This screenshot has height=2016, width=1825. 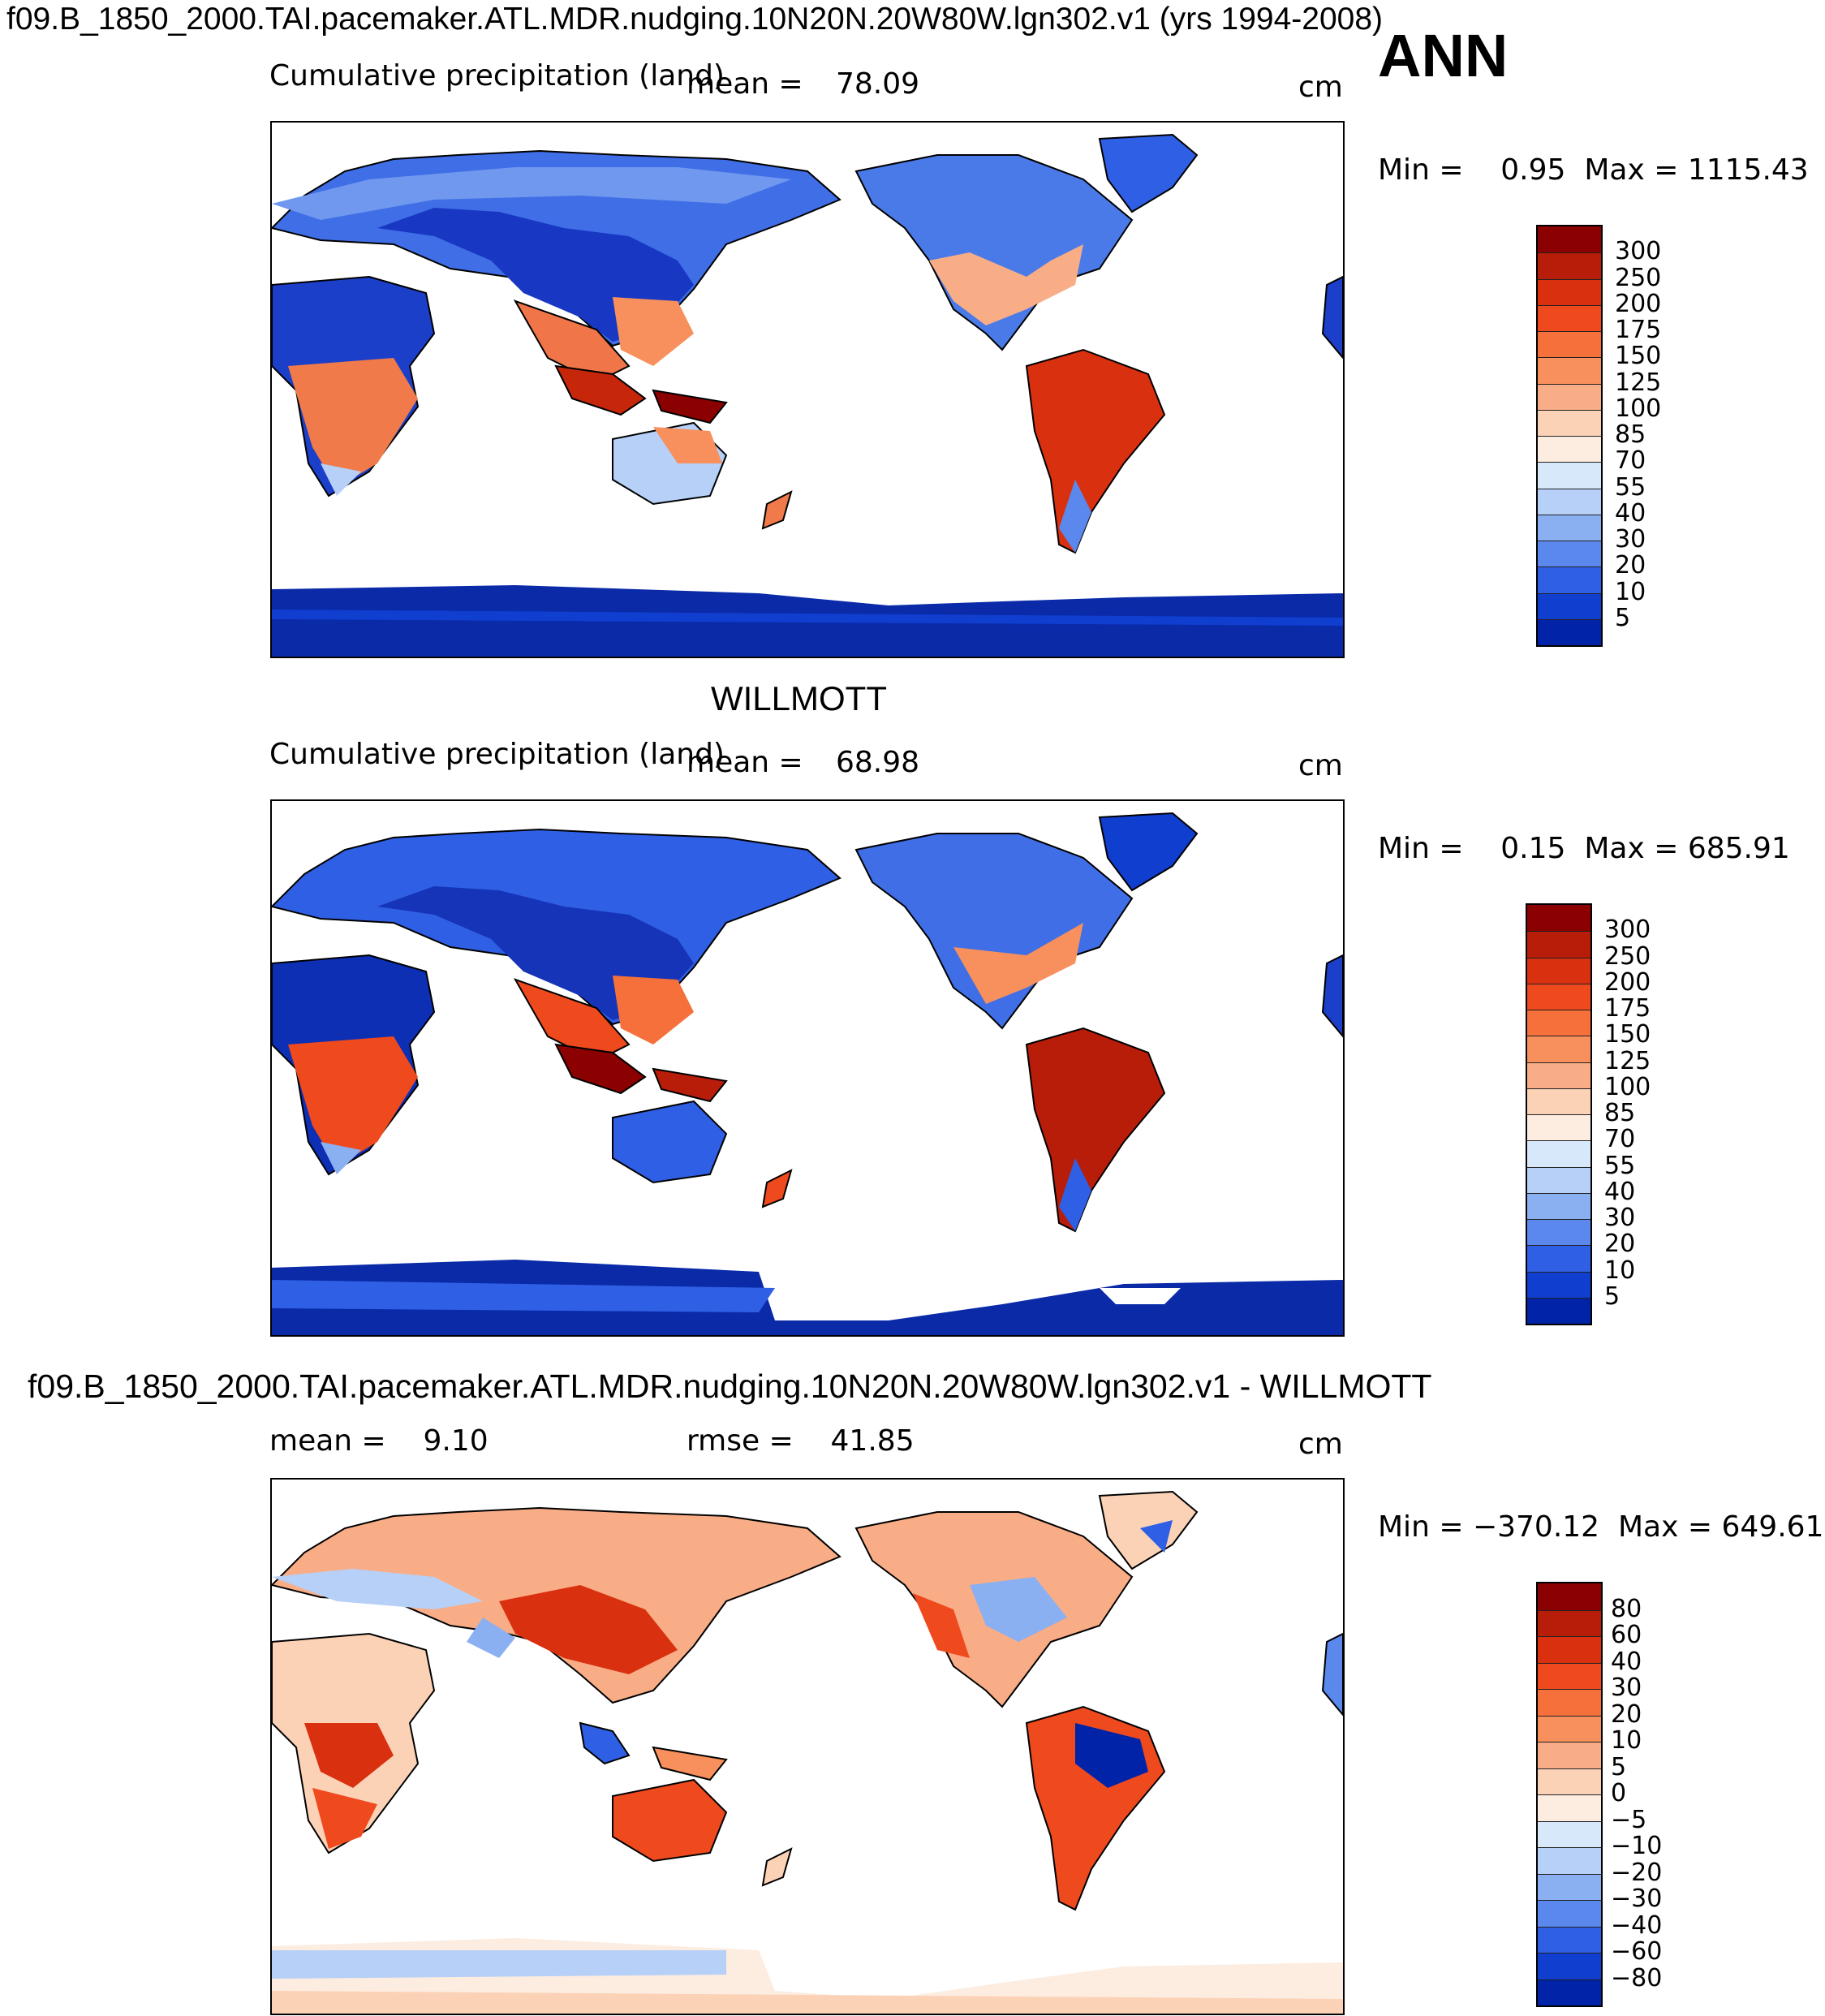 What do you see at coordinates (745, 84) in the screenshot?
I see `panel-1-stat-label: mean =` at bounding box center [745, 84].